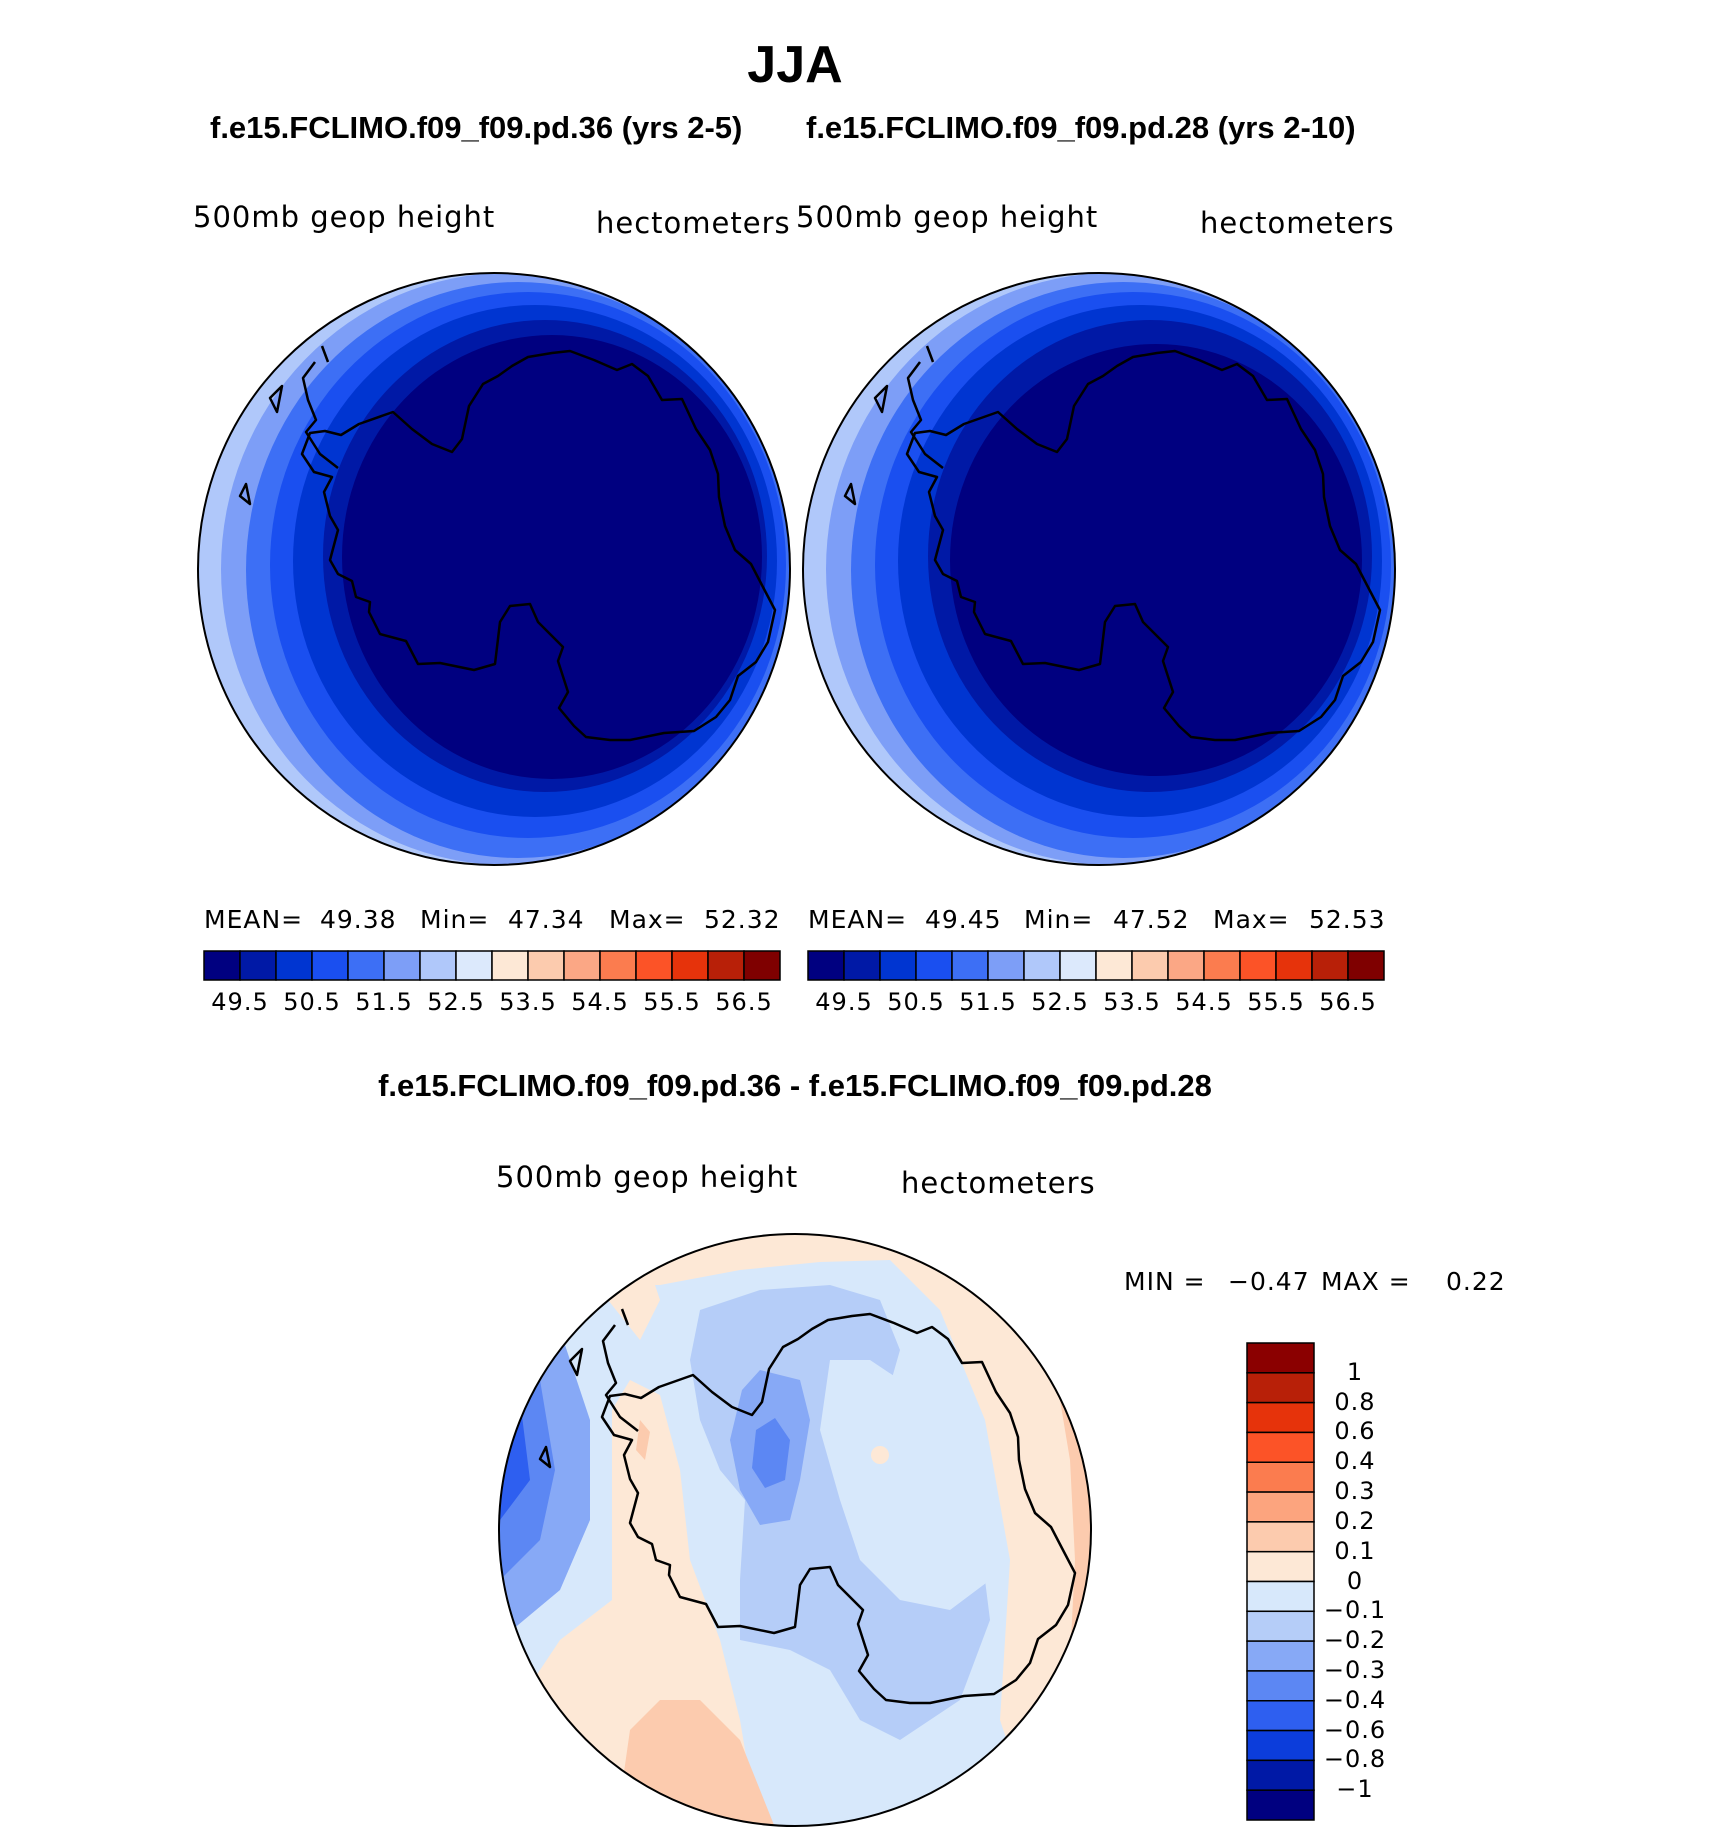 The height and width of the screenshot is (1839, 1710). What do you see at coordinates (456, 1002) in the screenshot?
I see `colorbar-label: 52.5` at bounding box center [456, 1002].